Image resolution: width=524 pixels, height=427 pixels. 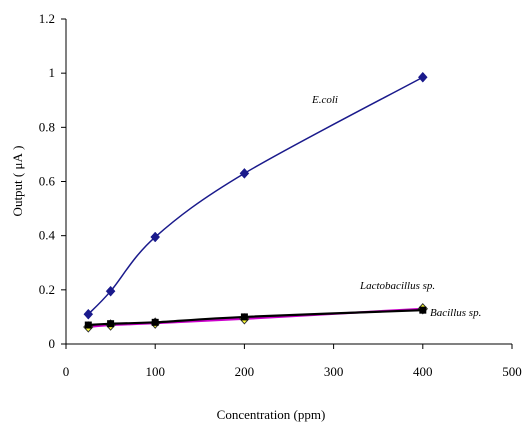 What do you see at coordinates (47, 126) in the screenshot?
I see `y-tick-label: 0.8` at bounding box center [47, 126].